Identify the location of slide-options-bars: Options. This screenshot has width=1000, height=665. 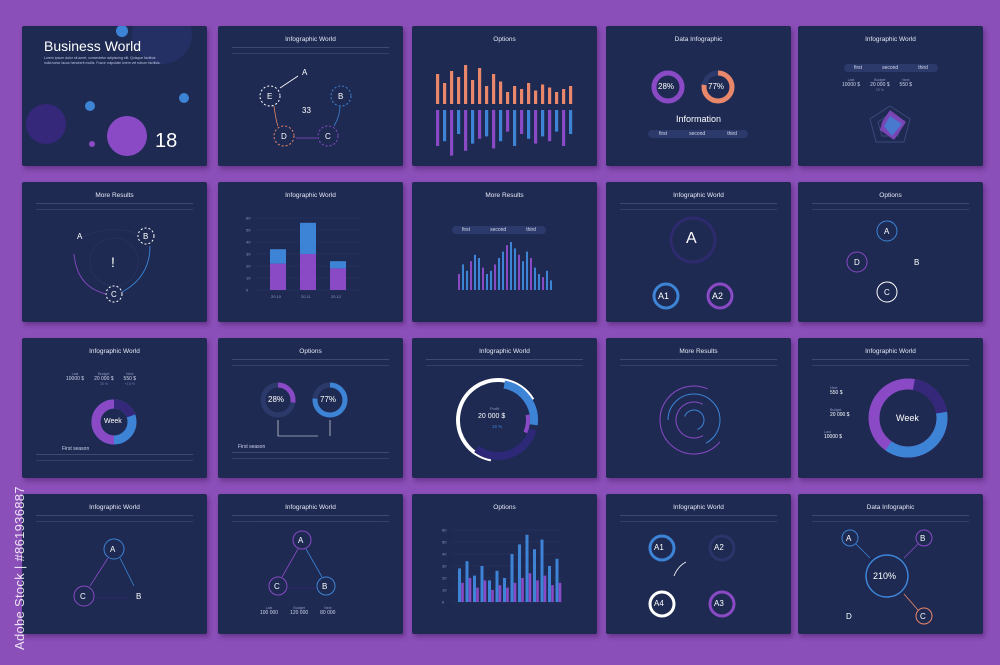
(504, 96).